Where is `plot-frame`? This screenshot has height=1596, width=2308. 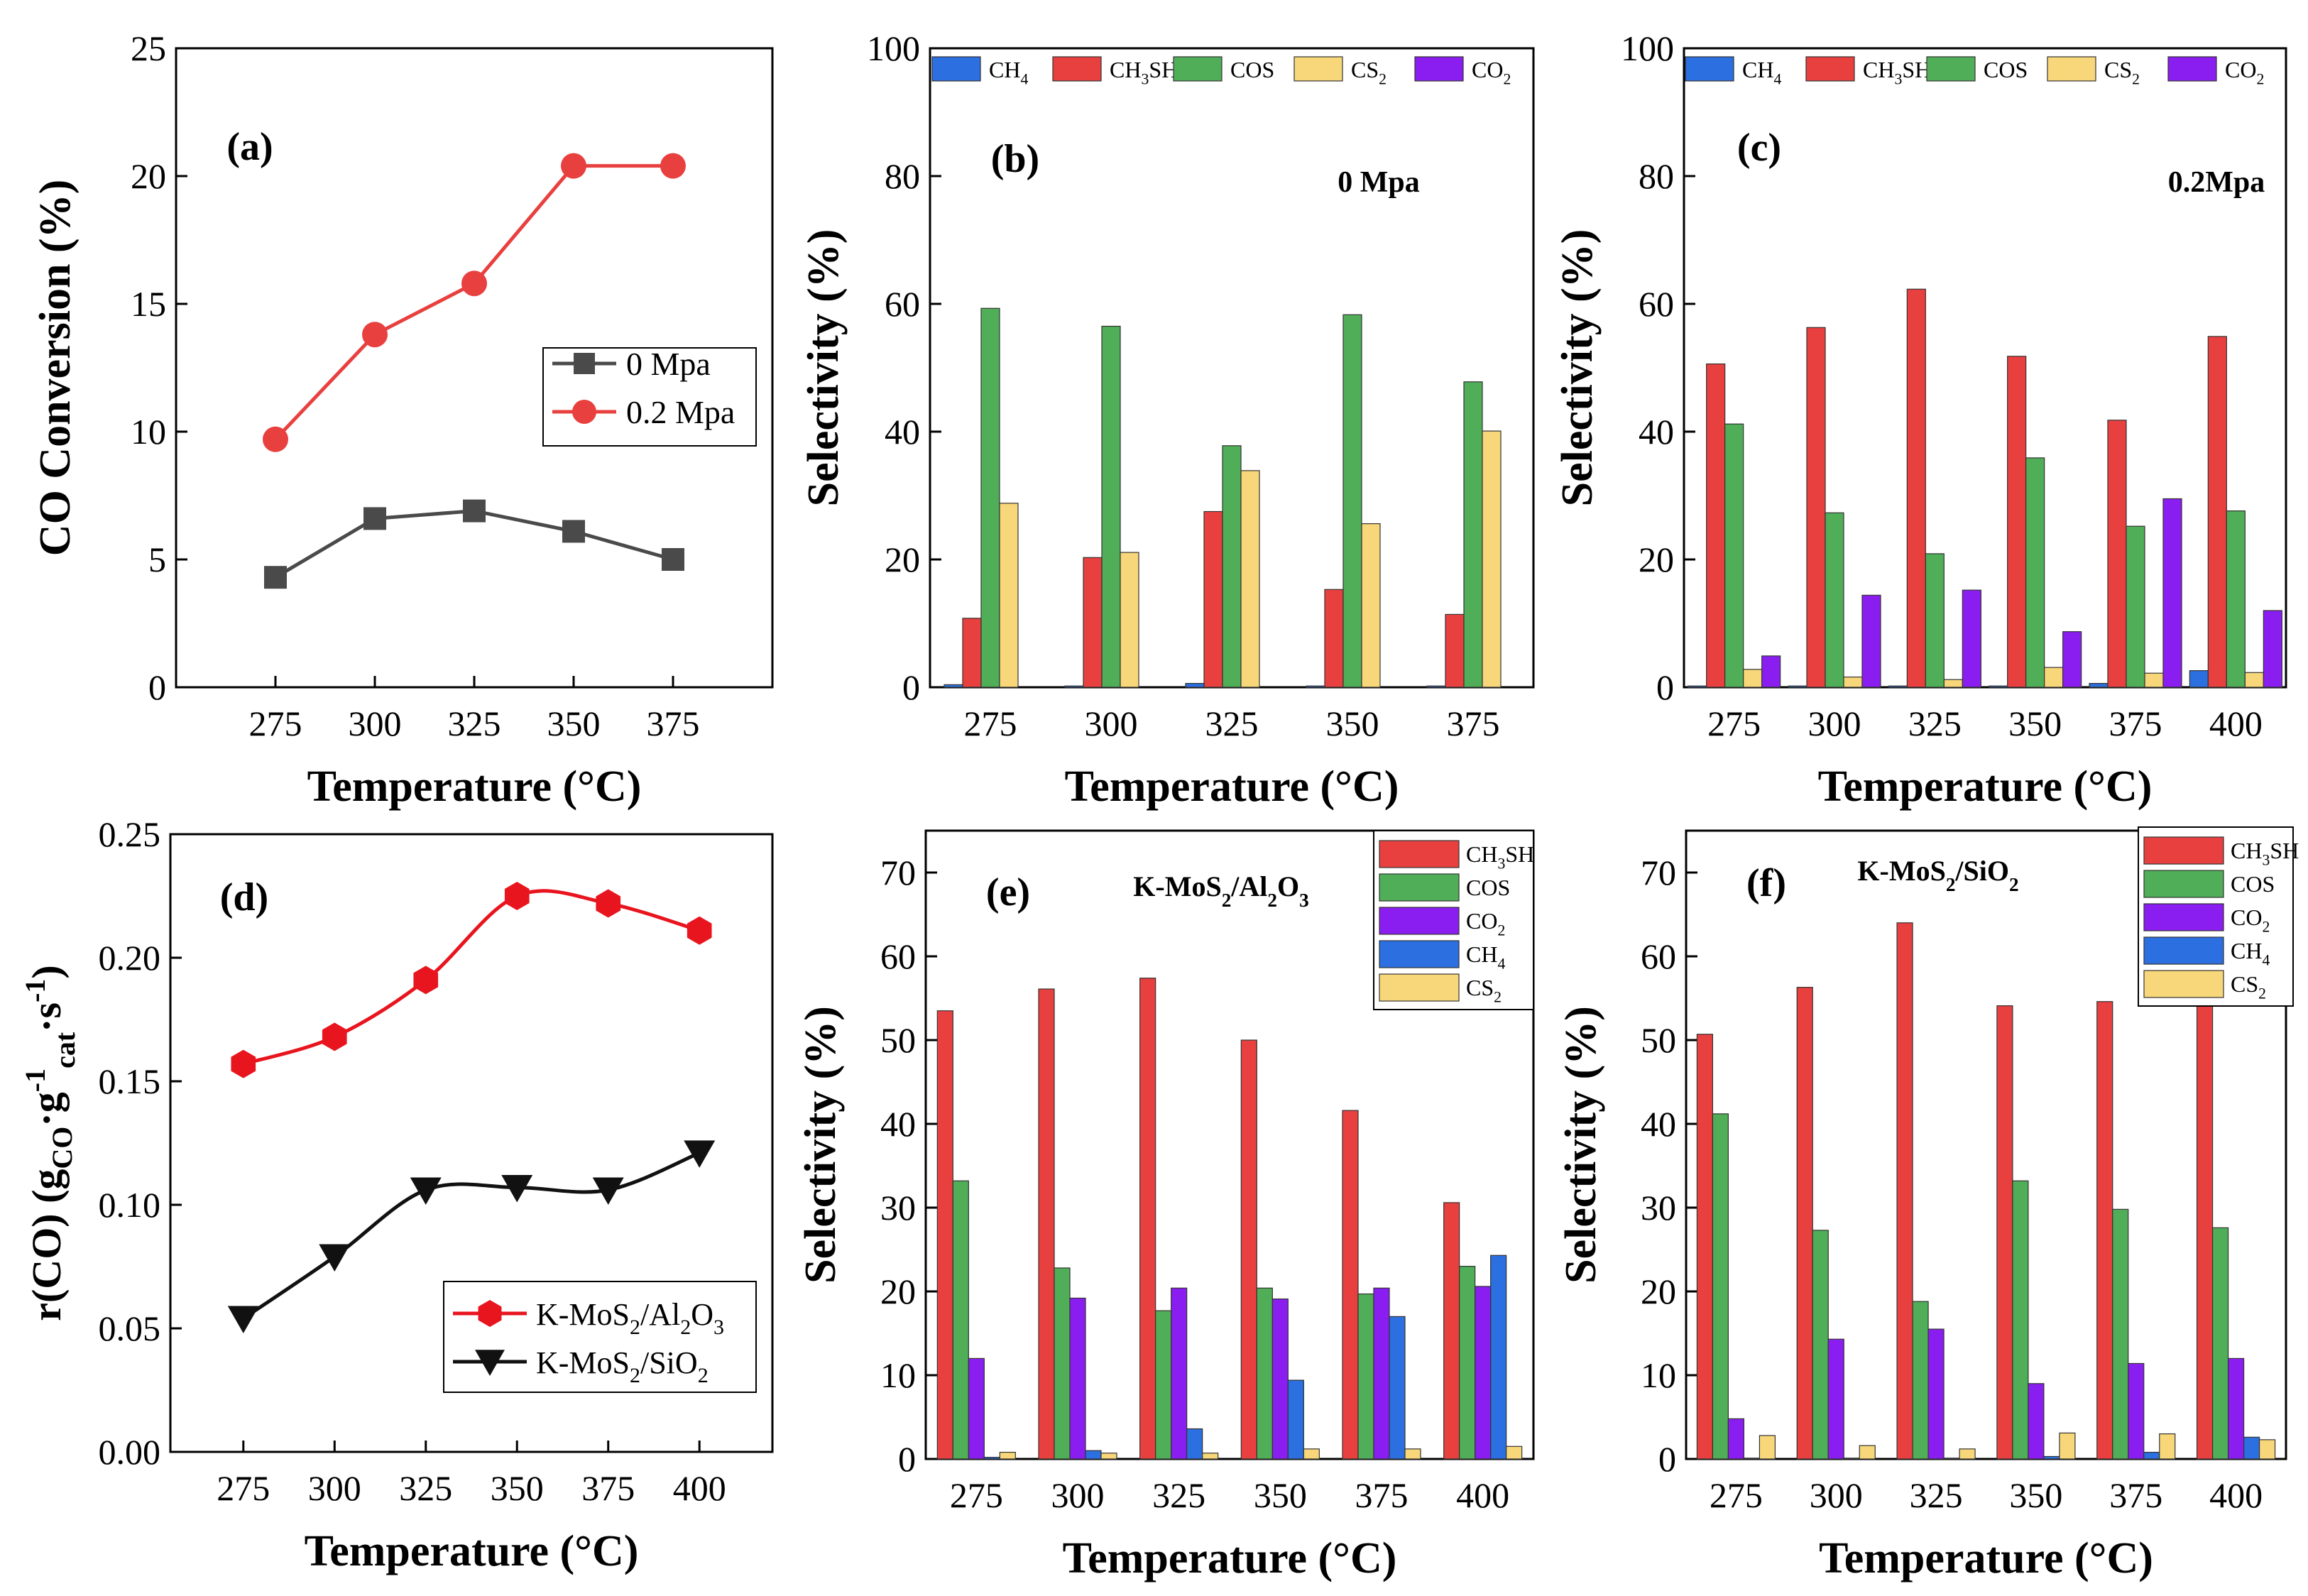
plot-frame is located at coordinates (471, 1143).